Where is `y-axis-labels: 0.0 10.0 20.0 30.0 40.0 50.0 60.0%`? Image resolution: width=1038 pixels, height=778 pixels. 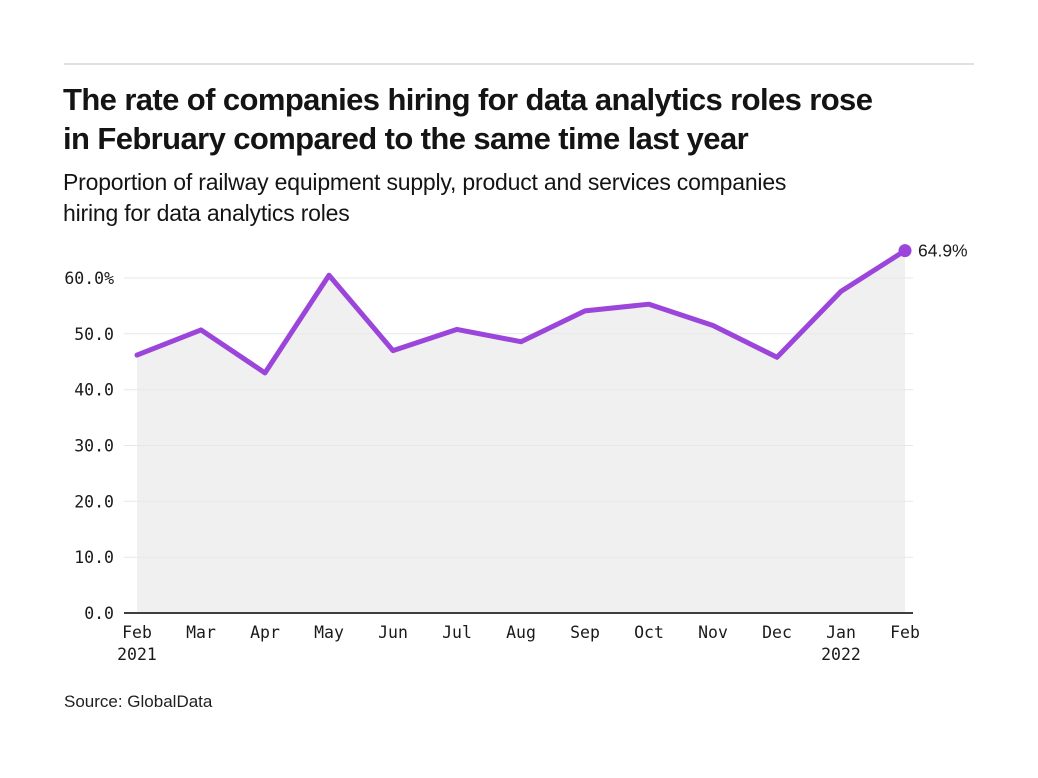
y-axis-labels: 0.0 10.0 20.0 30.0 40.0 50.0 60.0% is located at coordinates (89, 446).